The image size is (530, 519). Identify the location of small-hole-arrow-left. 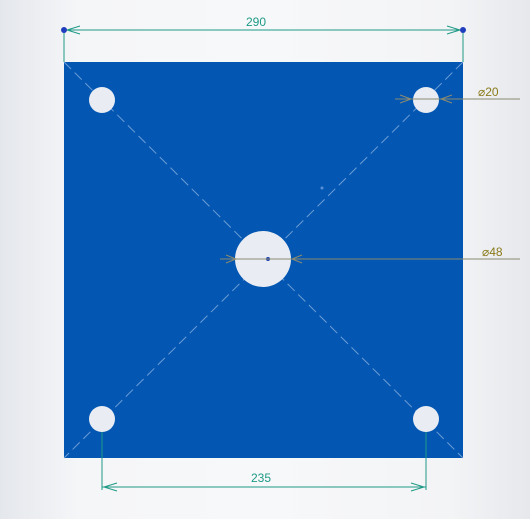
(406, 99).